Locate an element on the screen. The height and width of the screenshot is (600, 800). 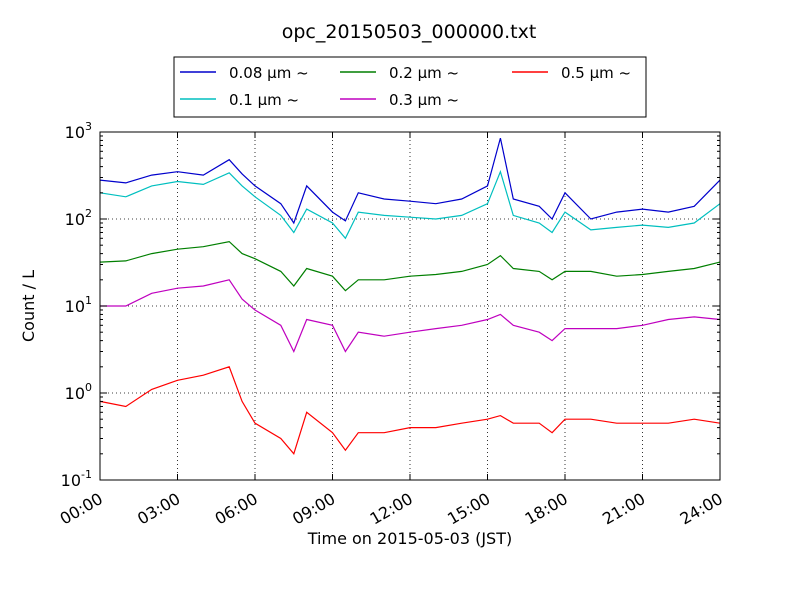
legend-box is located at coordinates (410, 87).